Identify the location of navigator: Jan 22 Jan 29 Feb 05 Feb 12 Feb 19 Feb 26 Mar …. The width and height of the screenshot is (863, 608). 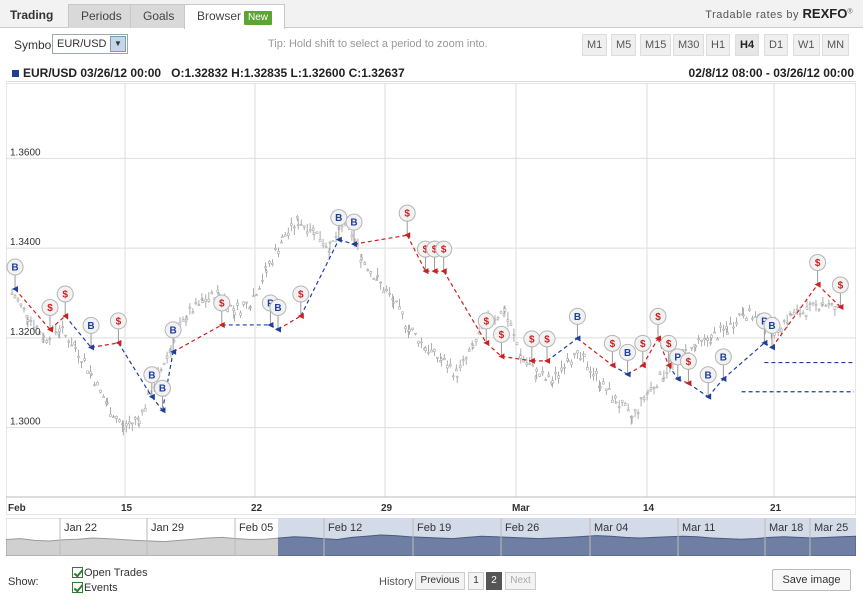
(431, 537).